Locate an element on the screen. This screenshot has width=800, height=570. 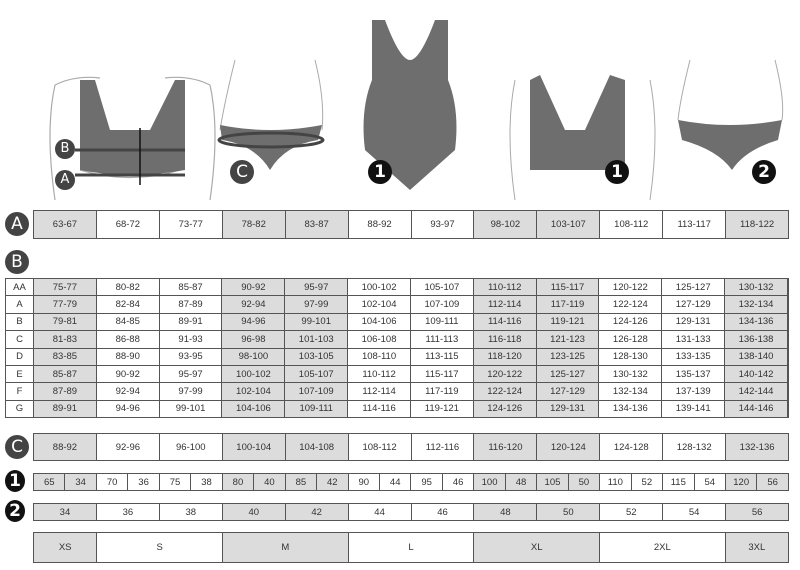
letter-size-cell: M is located at coordinates (286, 547).